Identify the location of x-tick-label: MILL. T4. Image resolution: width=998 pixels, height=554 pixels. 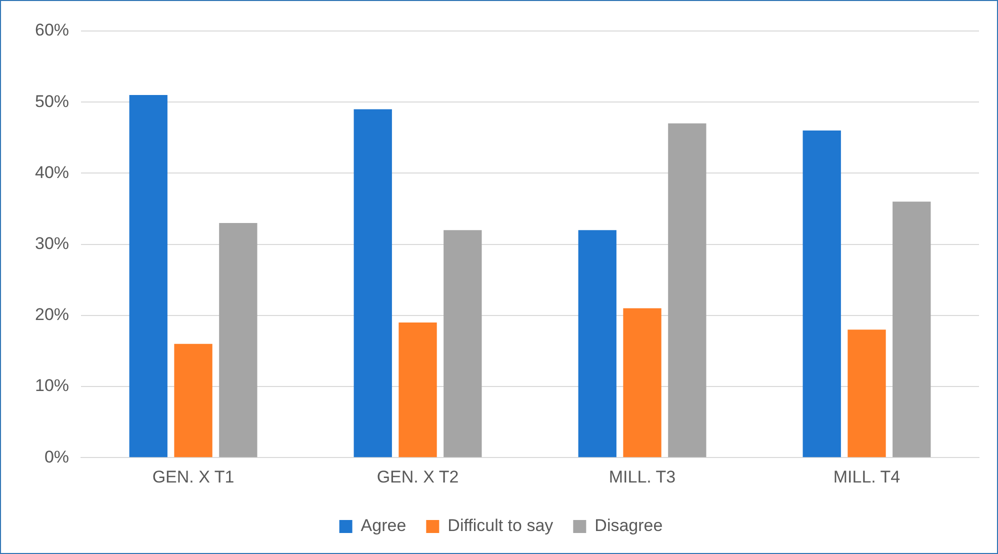
(866, 476).